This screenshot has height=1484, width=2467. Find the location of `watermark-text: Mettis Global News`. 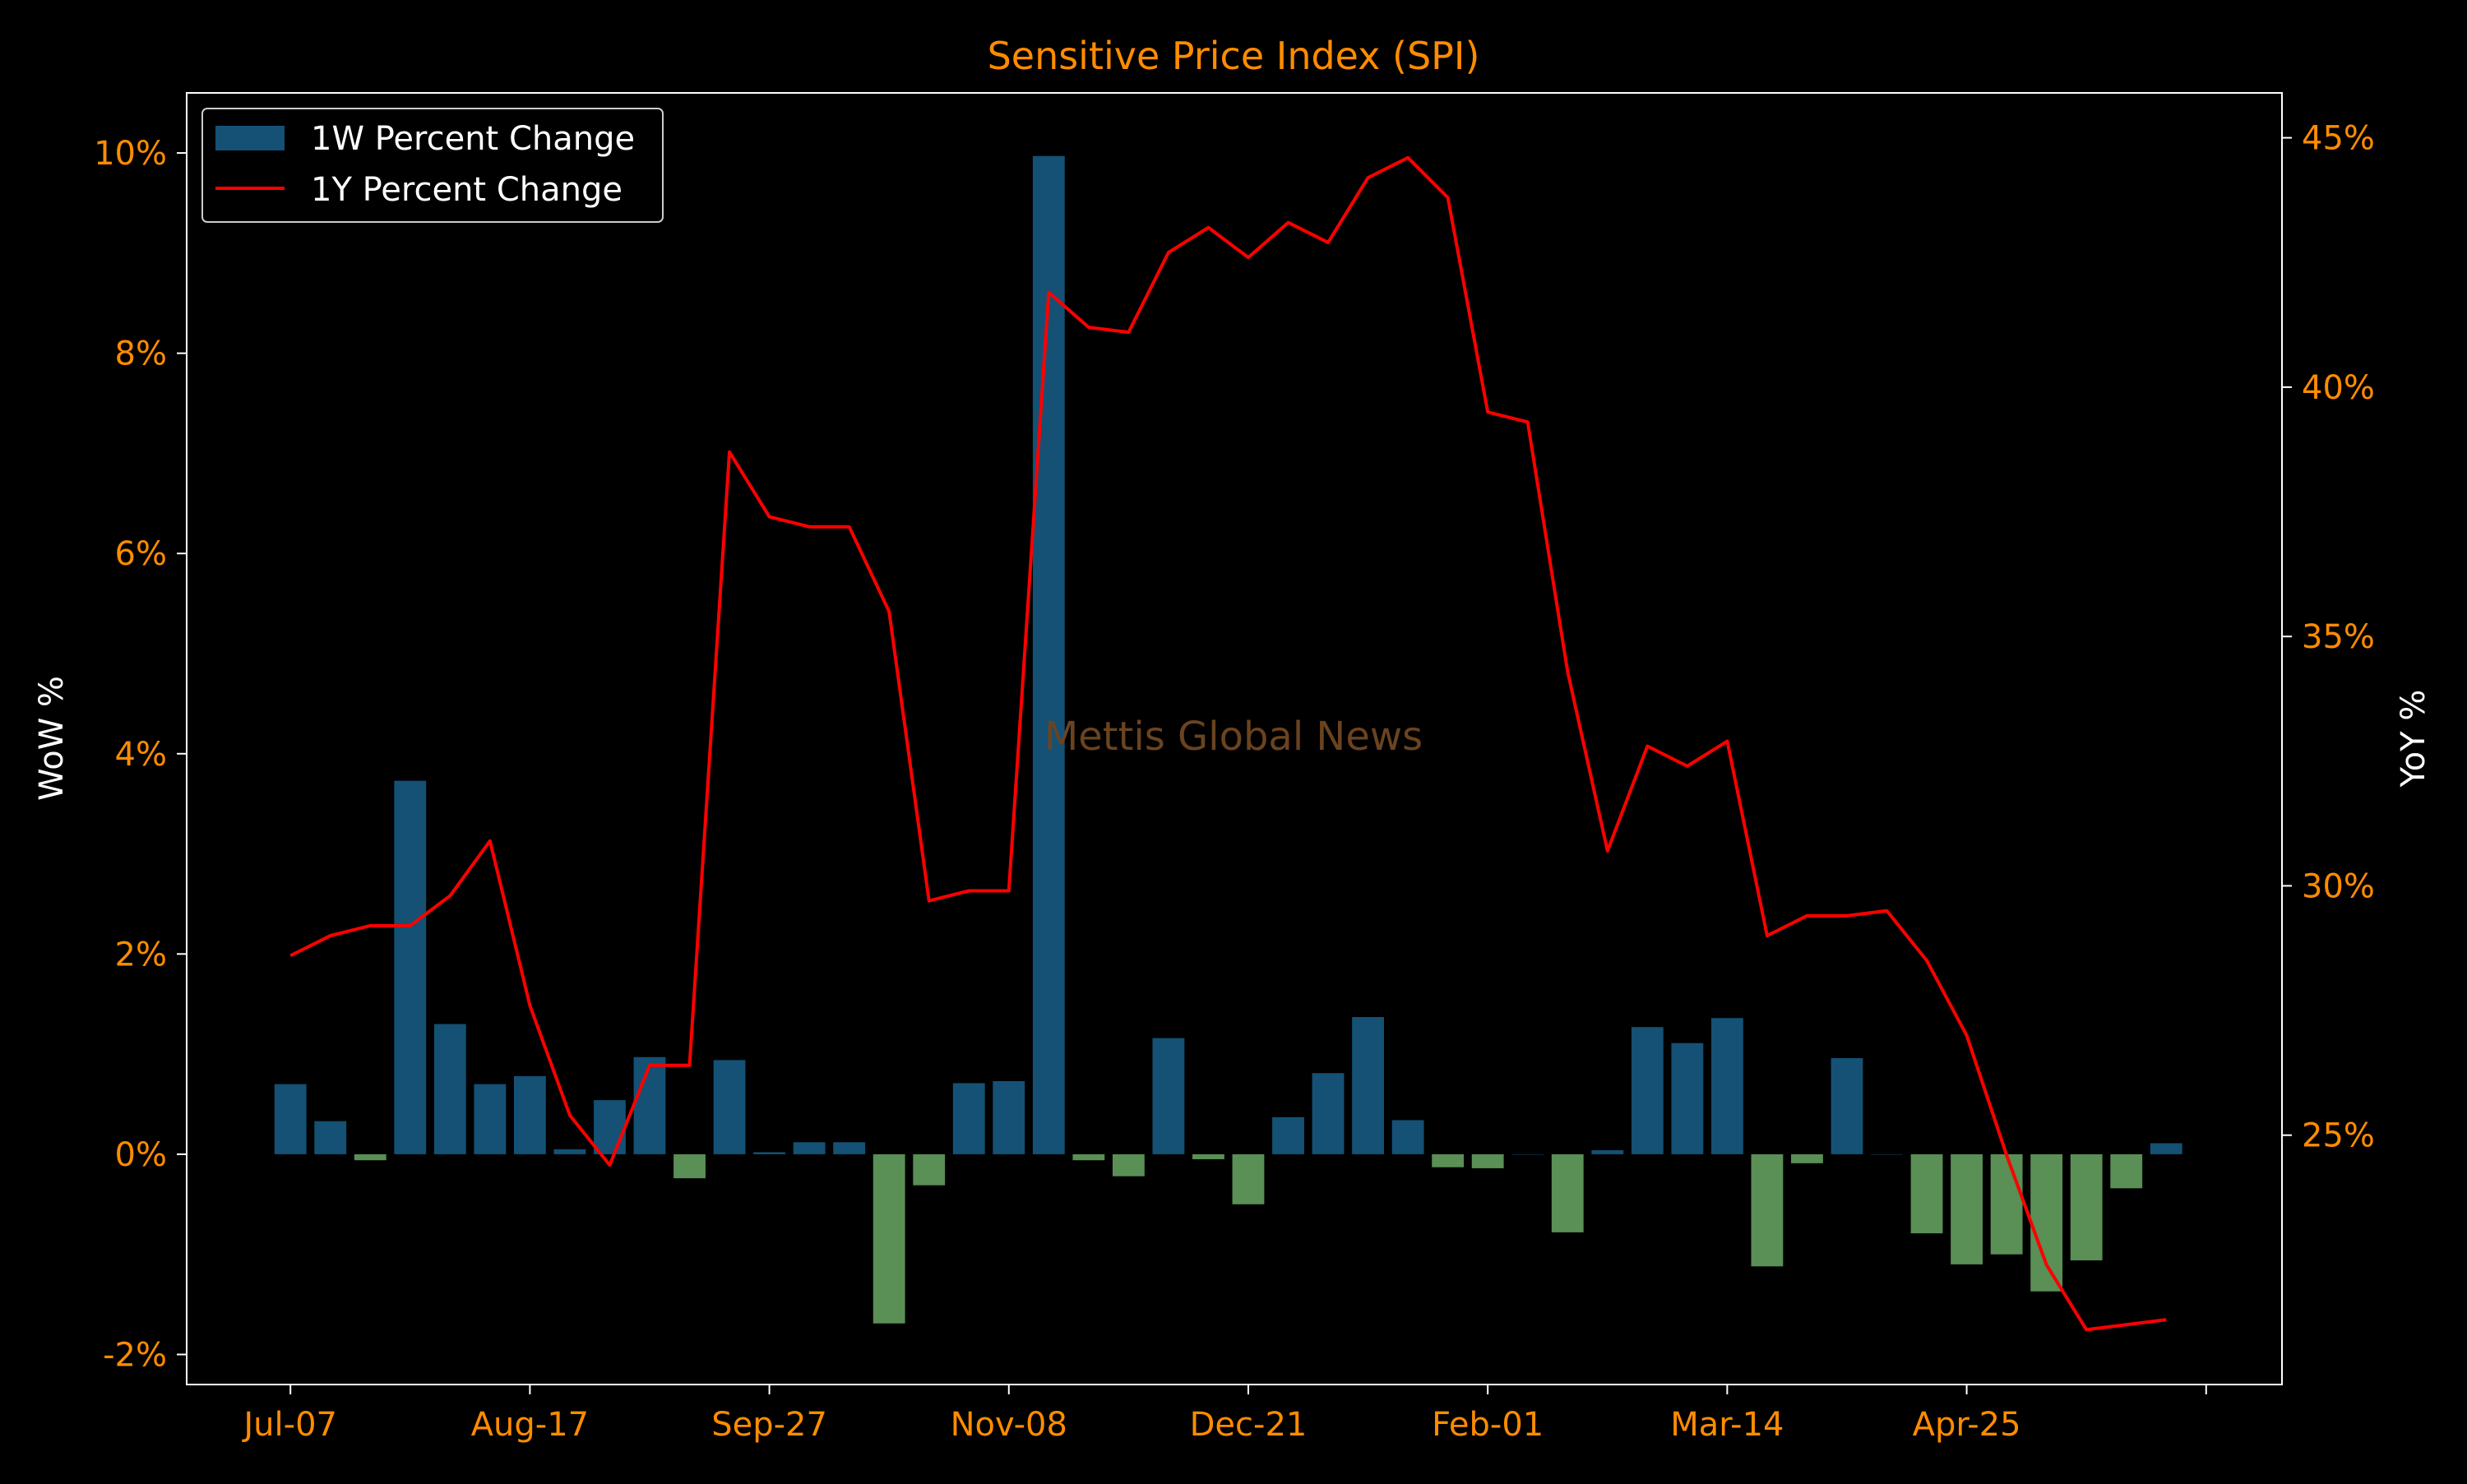

watermark-text: Mettis Global News is located at coordinates (1233, 737).